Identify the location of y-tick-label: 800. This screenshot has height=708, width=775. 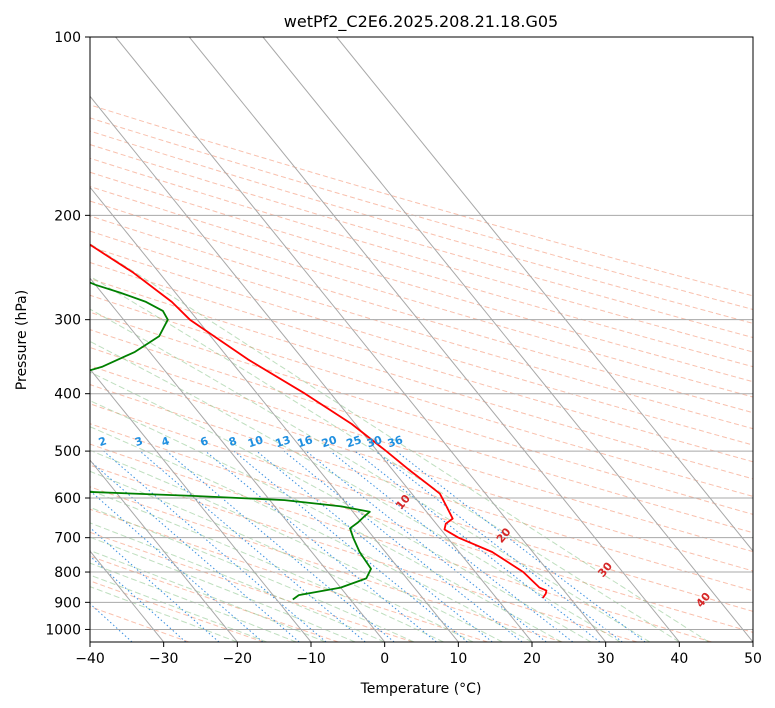
(67, 573).